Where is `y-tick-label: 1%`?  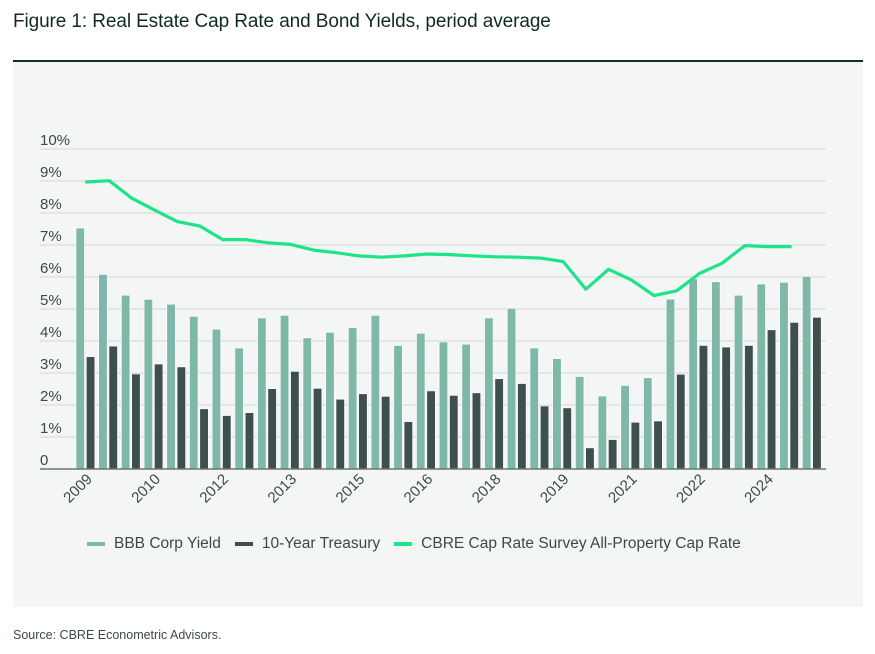 y-tick-label: 1% is located at coordinates (51, 428).